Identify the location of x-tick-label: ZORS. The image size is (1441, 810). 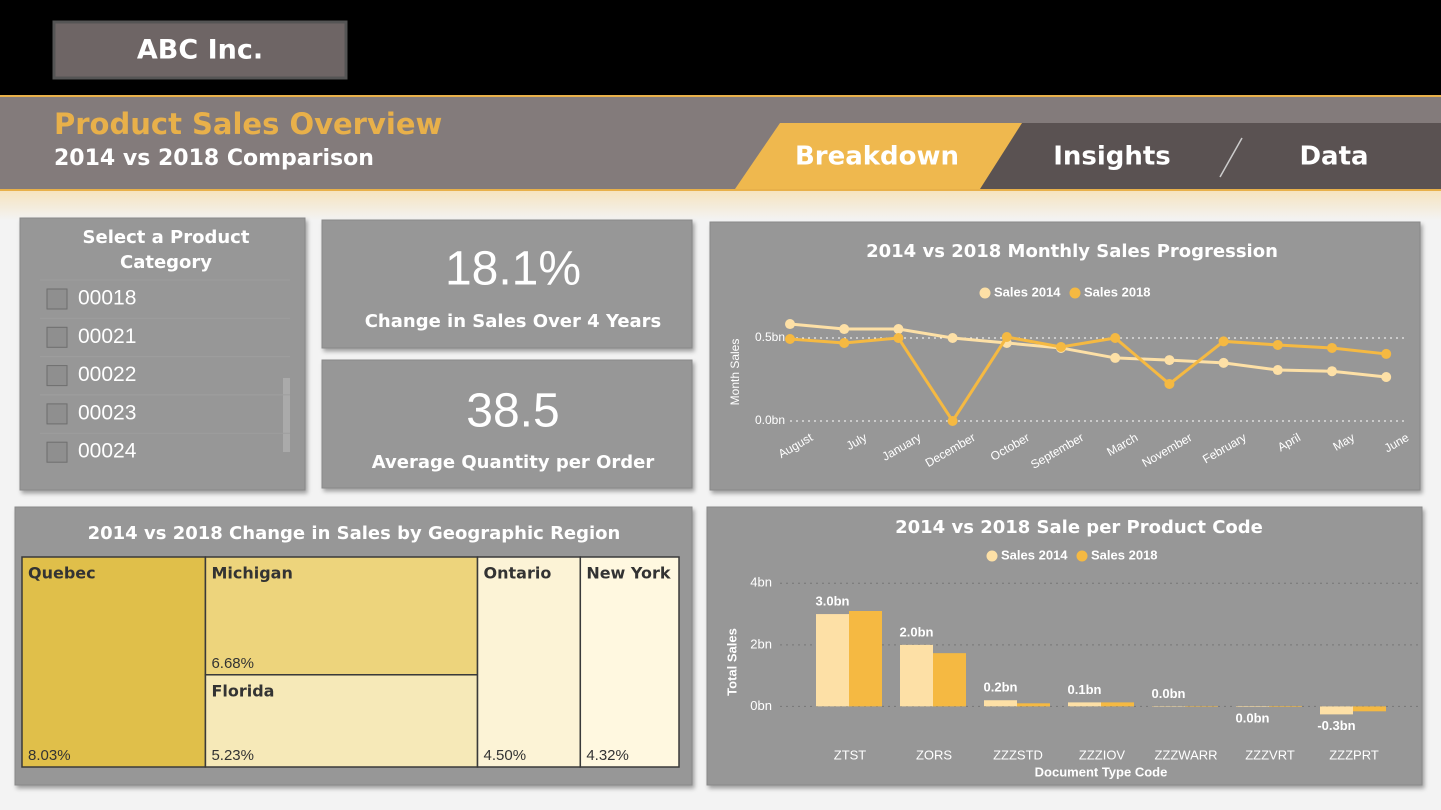
(934, 754).